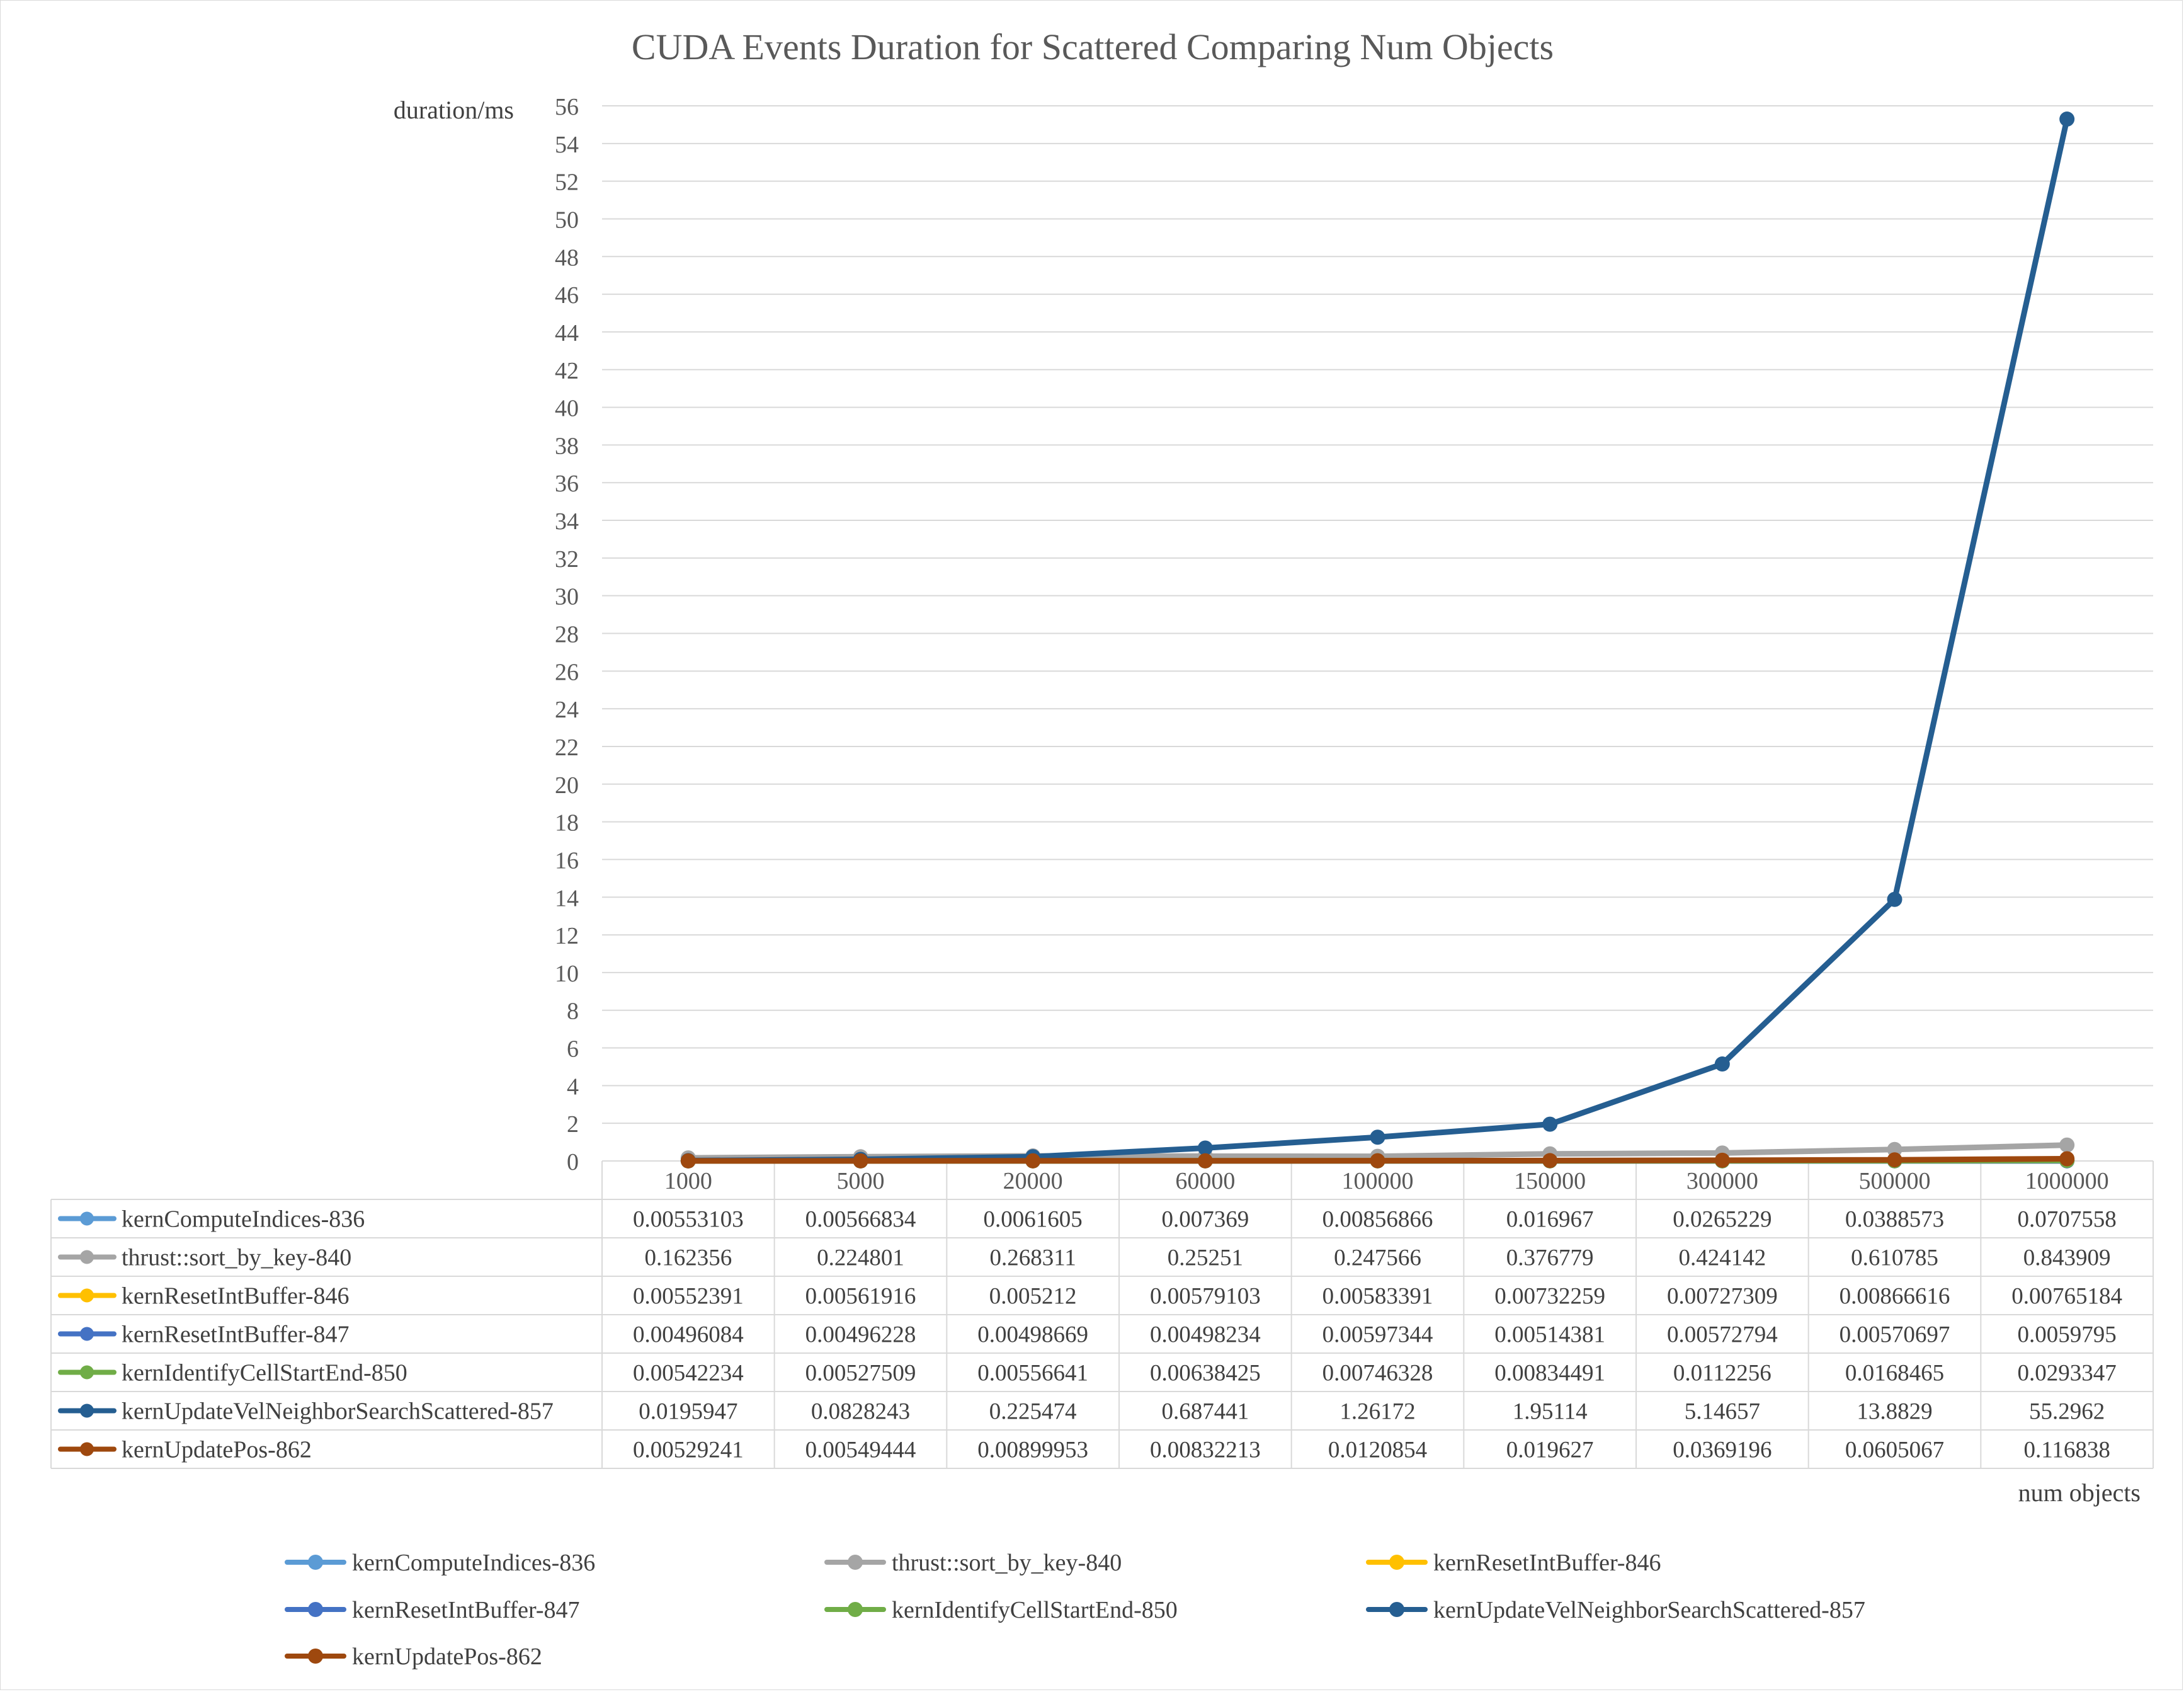  Describe the element at coordinates (1007, 1563) in the screenshot. I see `legend-label: thrust::sort_by_key-840` at that location.